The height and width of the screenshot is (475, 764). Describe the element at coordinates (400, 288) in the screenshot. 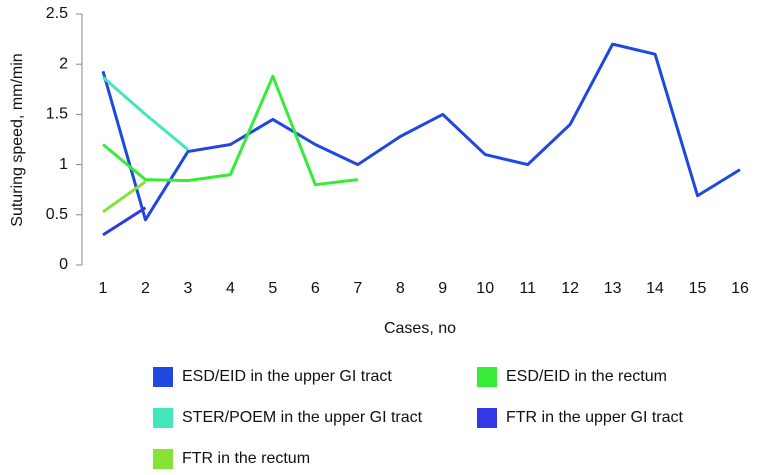

I see `x-tick-label: 8` at that location.